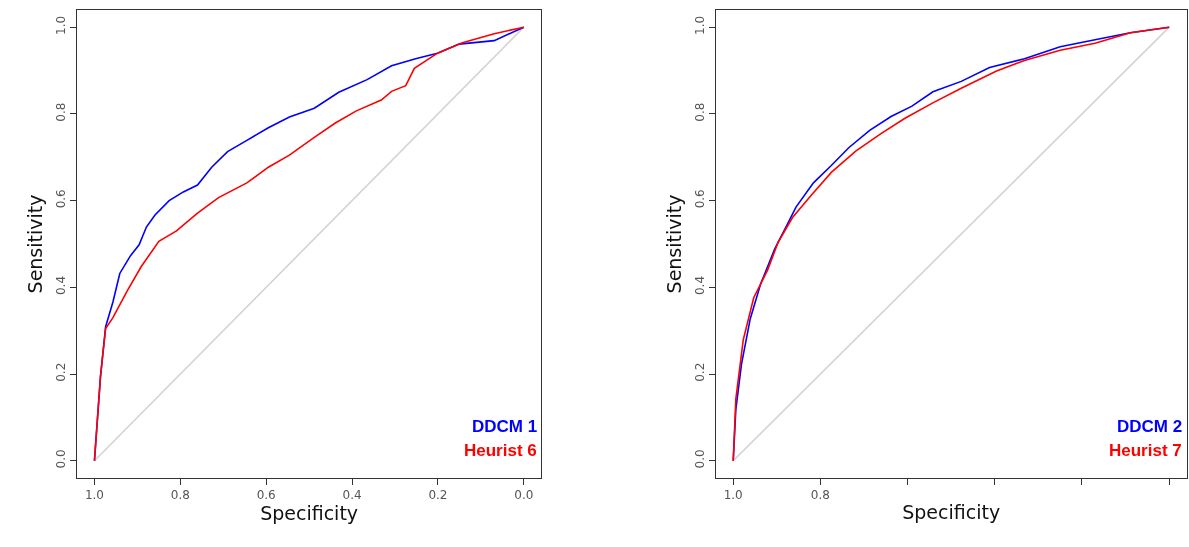 This screenshot has width=1189, height=547. I want to click on x-tick-label: 0.4, so click(352, 495).